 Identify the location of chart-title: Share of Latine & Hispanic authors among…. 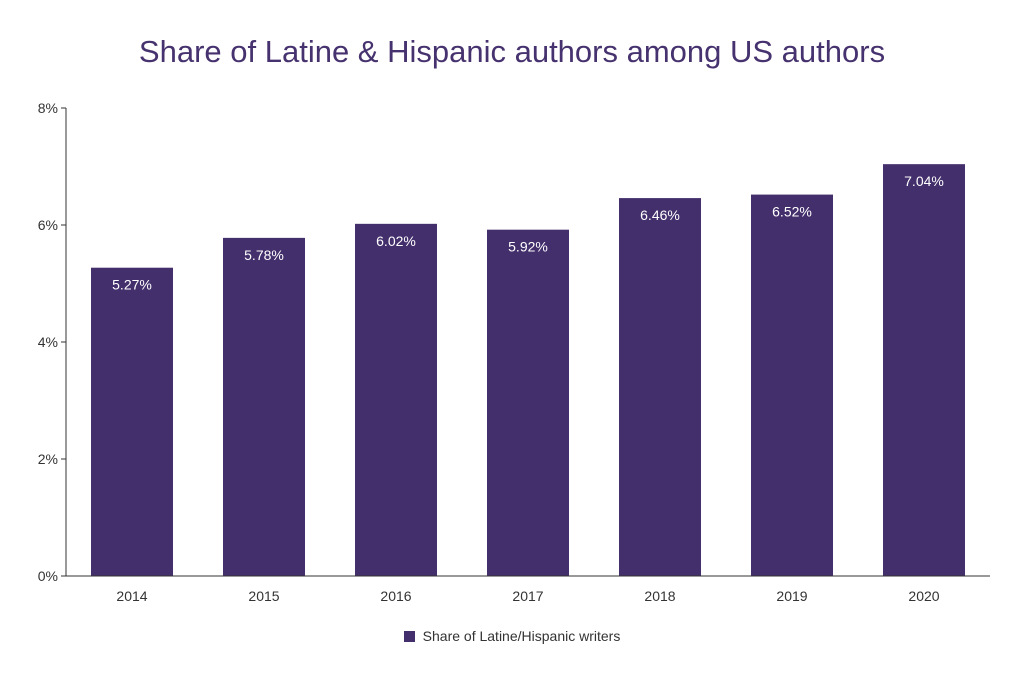
(512, 51).